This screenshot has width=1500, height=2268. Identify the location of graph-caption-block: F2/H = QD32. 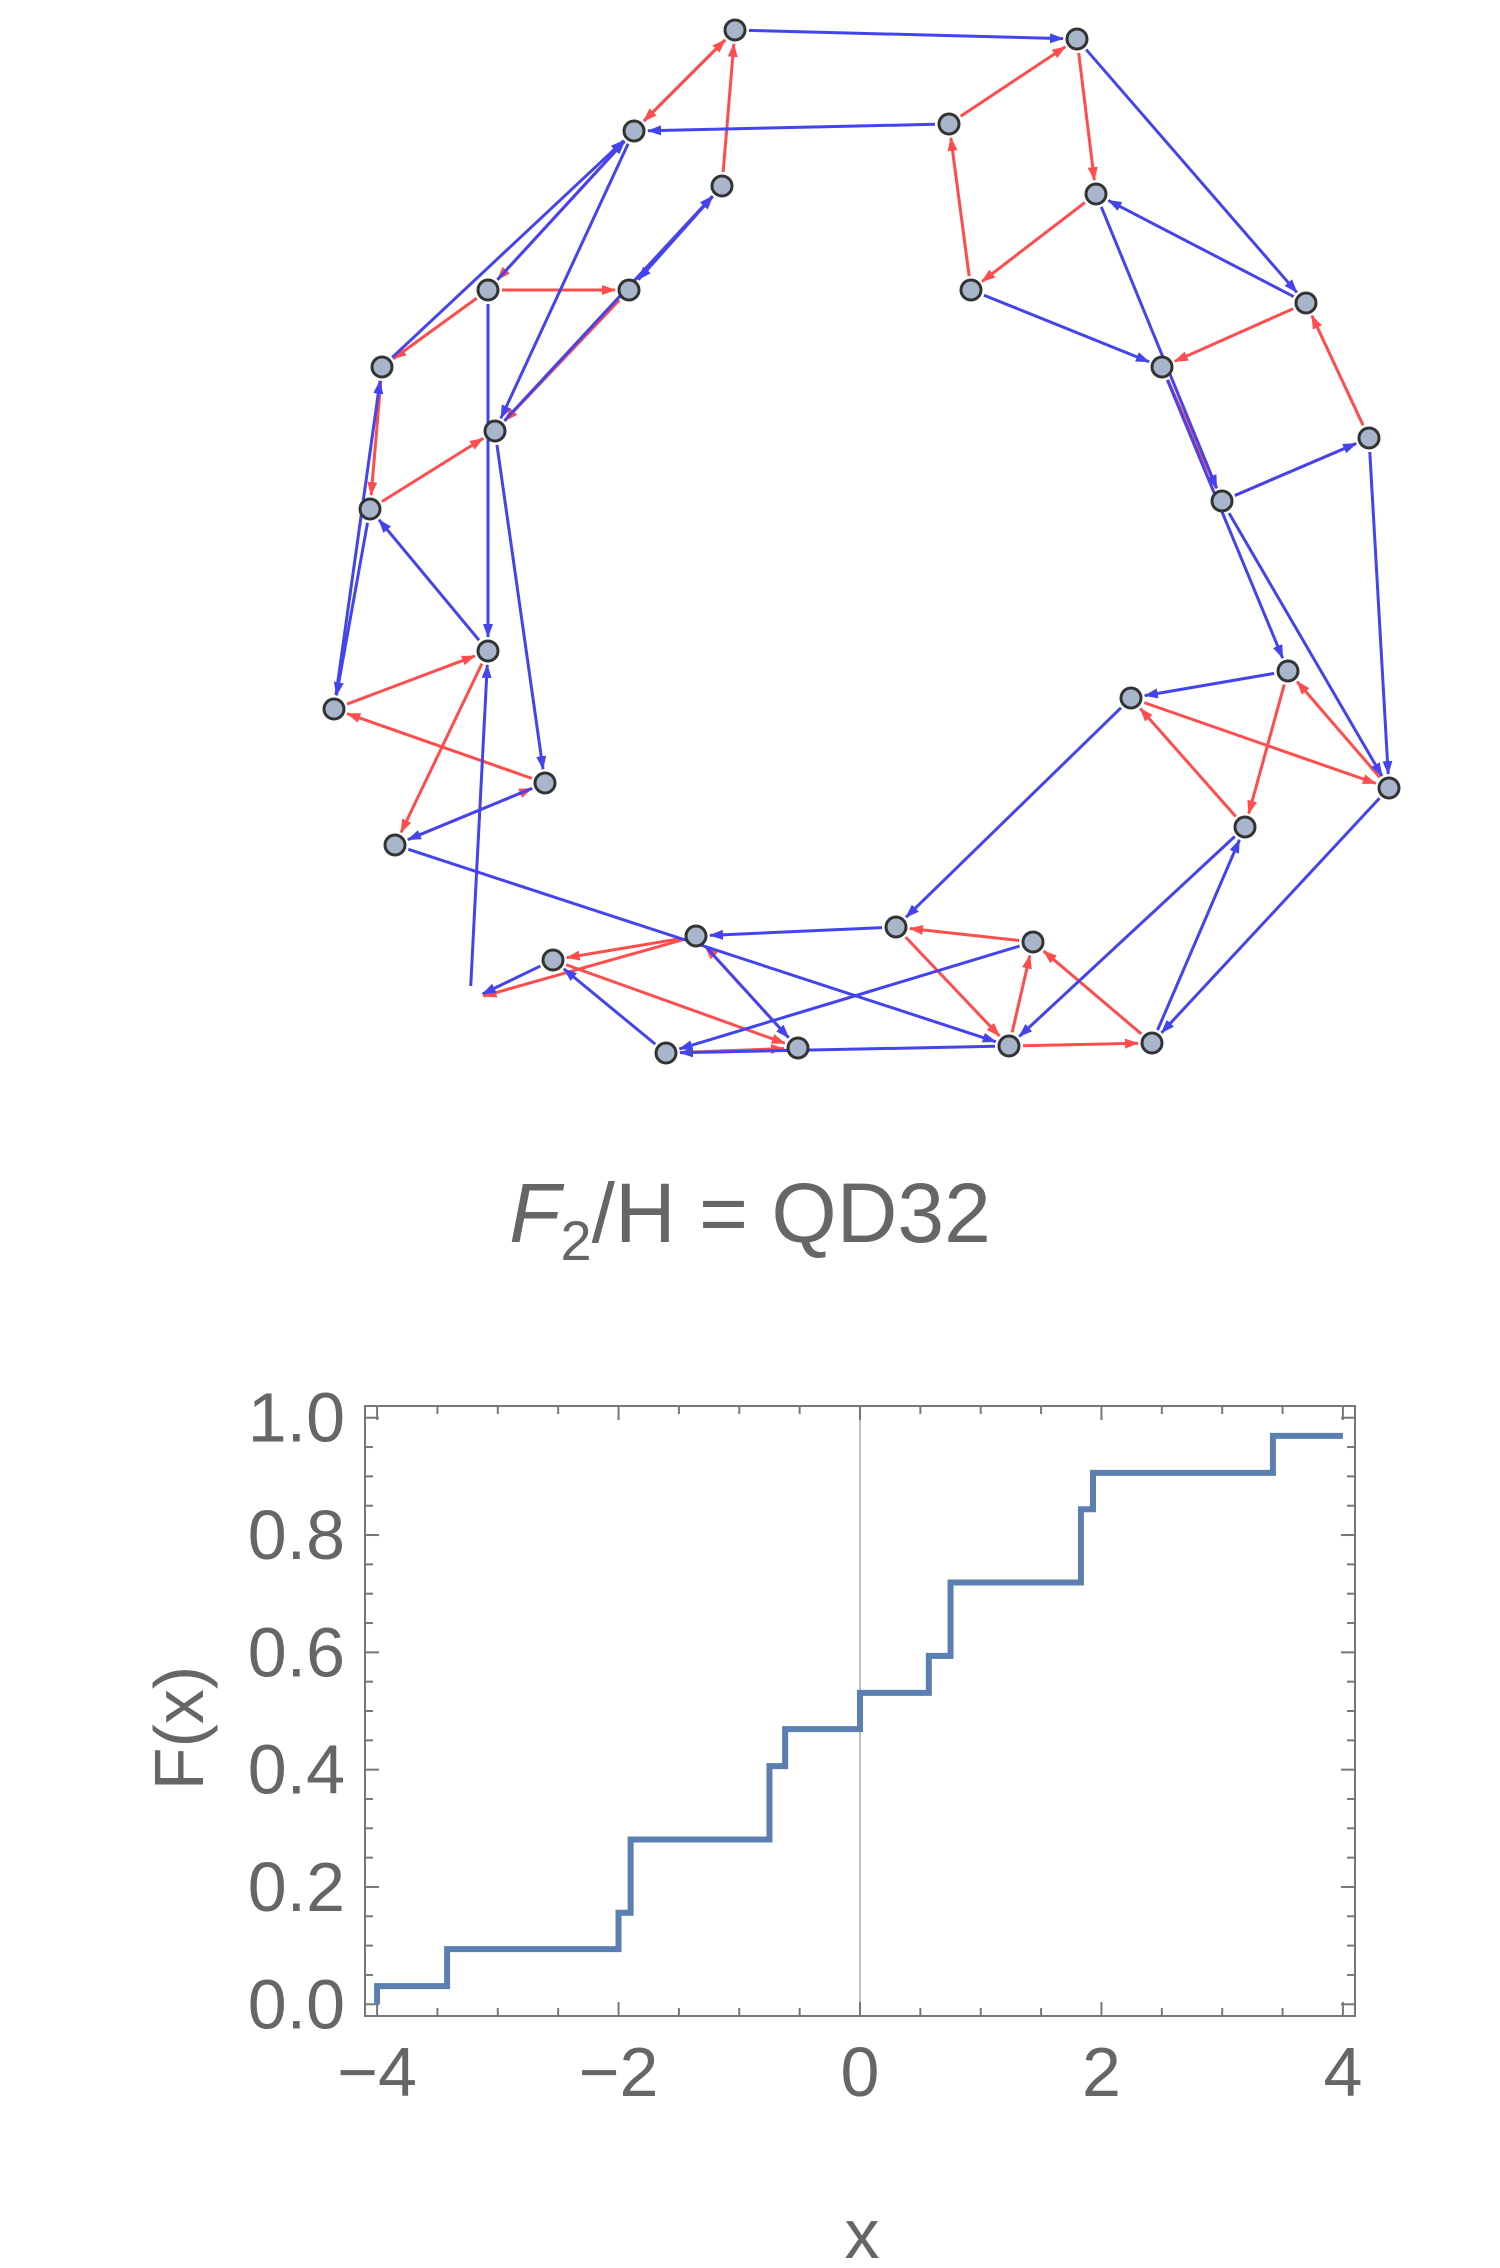
(750, 1219).